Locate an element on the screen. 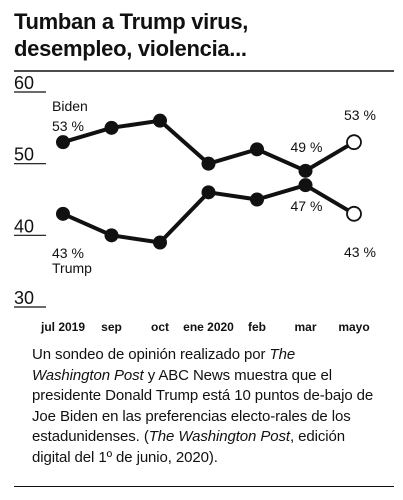 The image size is (403, 500). x-tick-label-5: mar is located at coordinates (305, 327).